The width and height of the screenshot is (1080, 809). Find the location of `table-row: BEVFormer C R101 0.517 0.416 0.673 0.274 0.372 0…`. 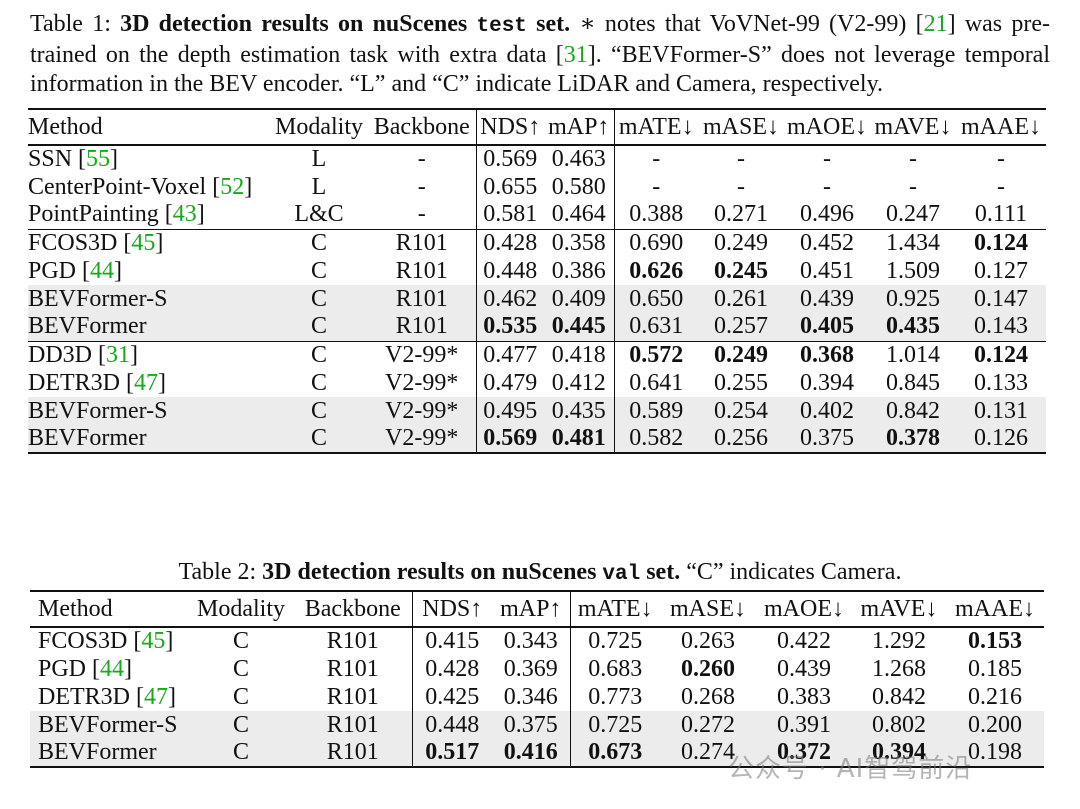

table-row: BEVFormer C R101 0.517 0.416 0.673 0.274 0.372 0… is located at coordinates (537, 753).